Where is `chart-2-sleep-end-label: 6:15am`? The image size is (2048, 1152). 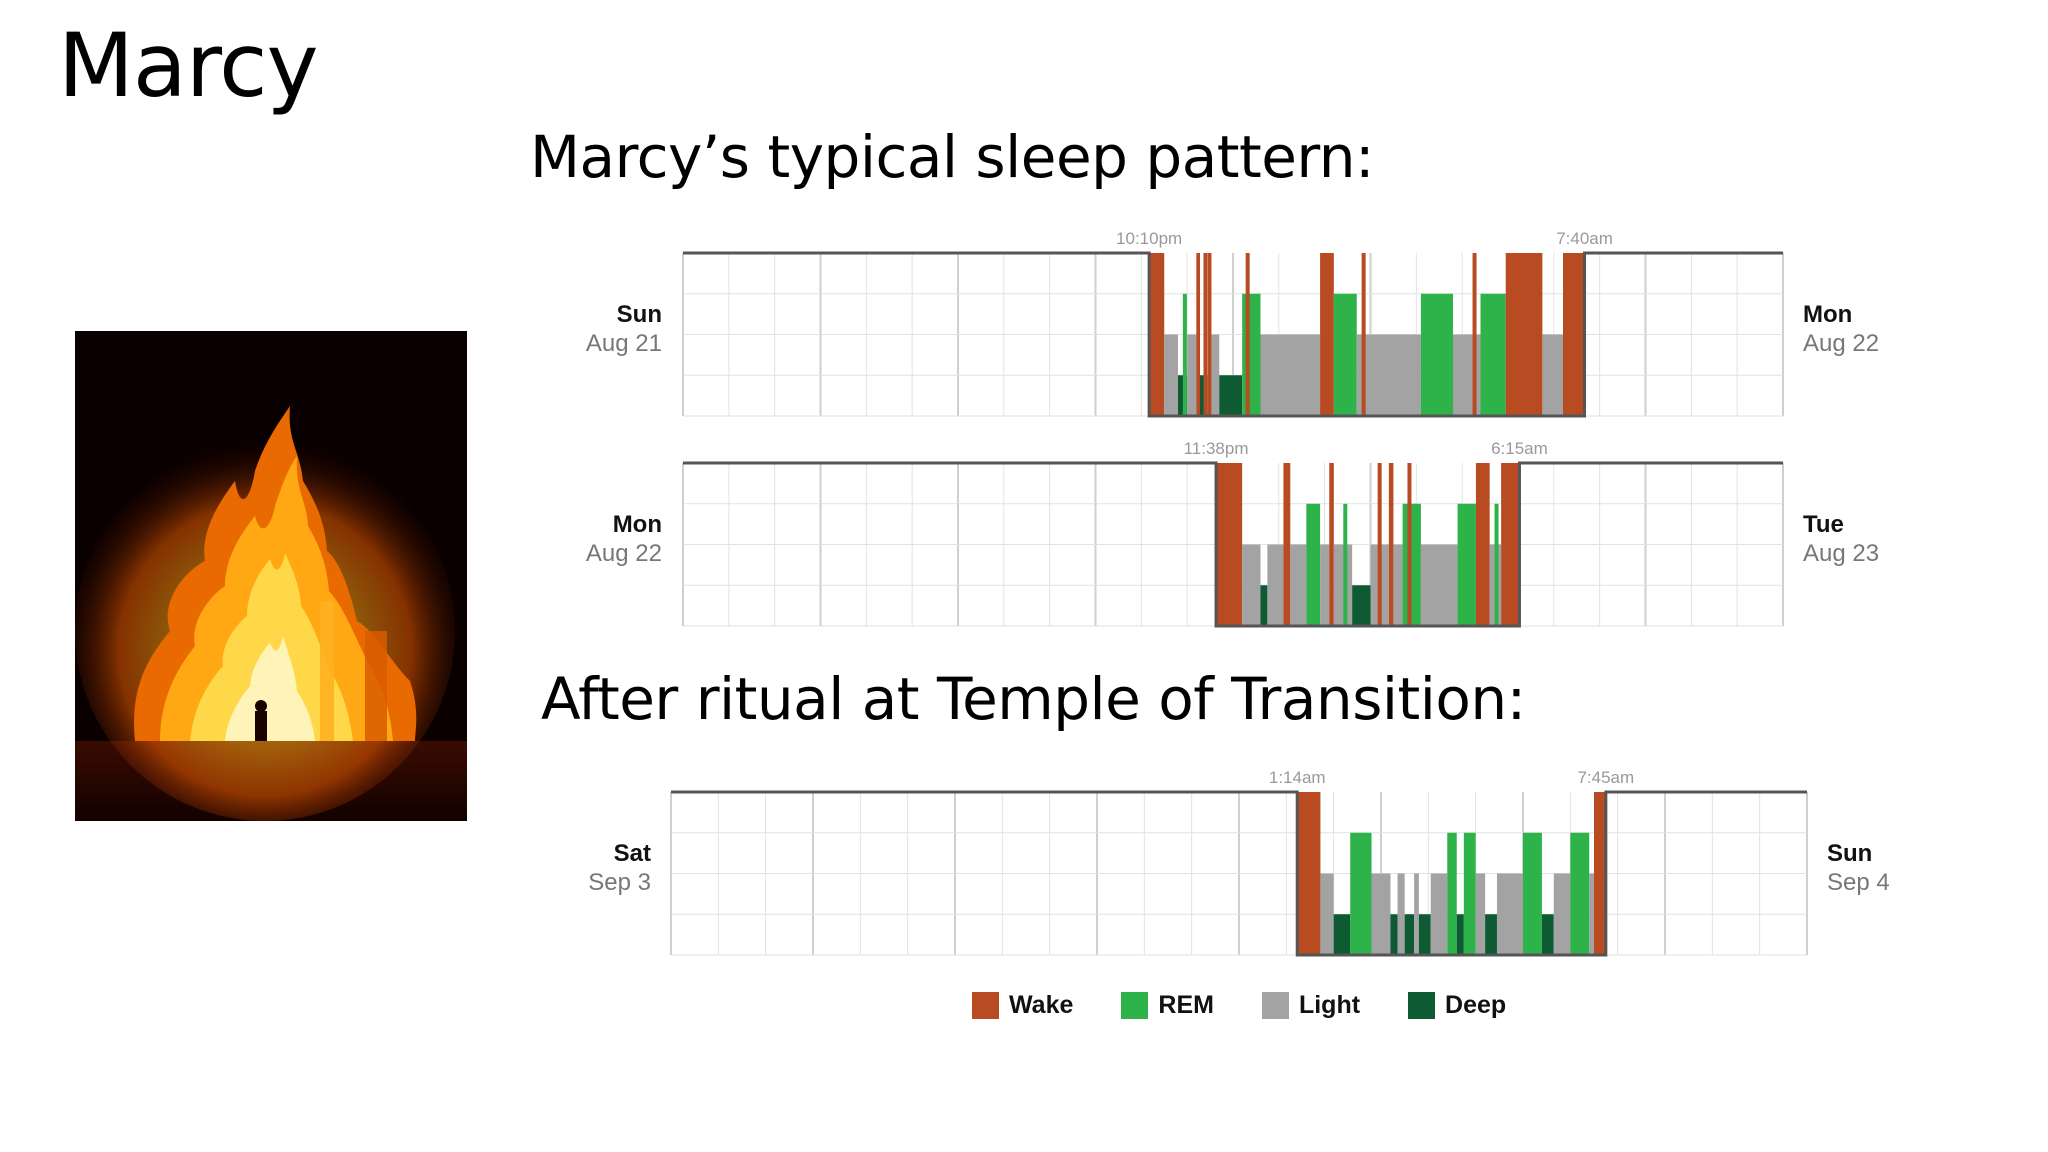 chart-2-sleep-end-label: 6:15am is located at coordinates (1519, 448).